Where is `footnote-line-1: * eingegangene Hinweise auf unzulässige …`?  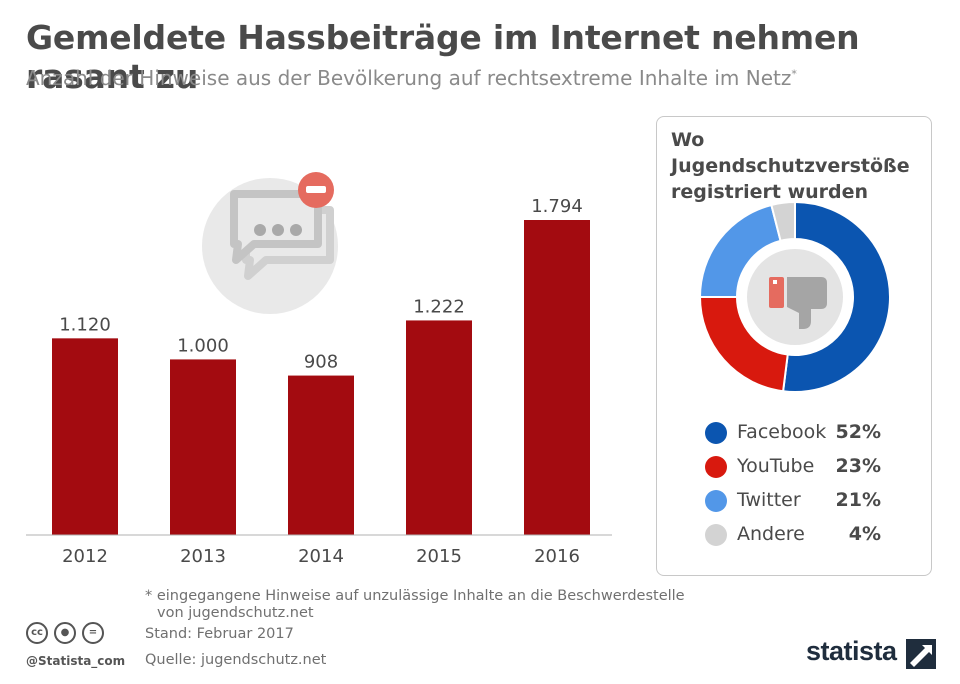 footnote-line-1: * eingegangene Hinweise auf unzulässige … is located at coordinates (415, 596).